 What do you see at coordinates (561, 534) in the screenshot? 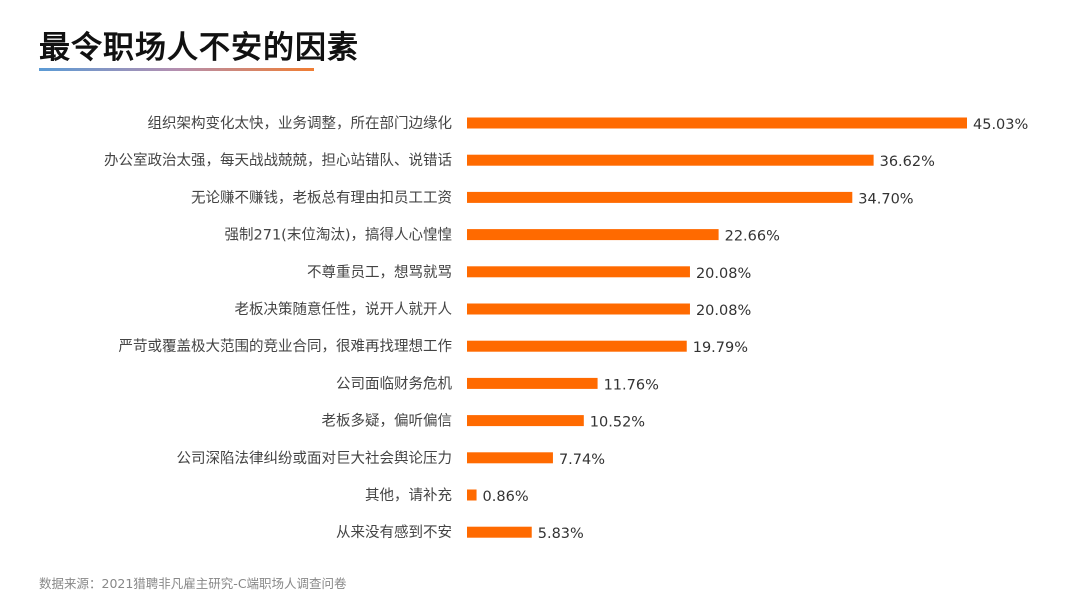
I see `value-label: 5.83%` at bounding box center [561, 534].